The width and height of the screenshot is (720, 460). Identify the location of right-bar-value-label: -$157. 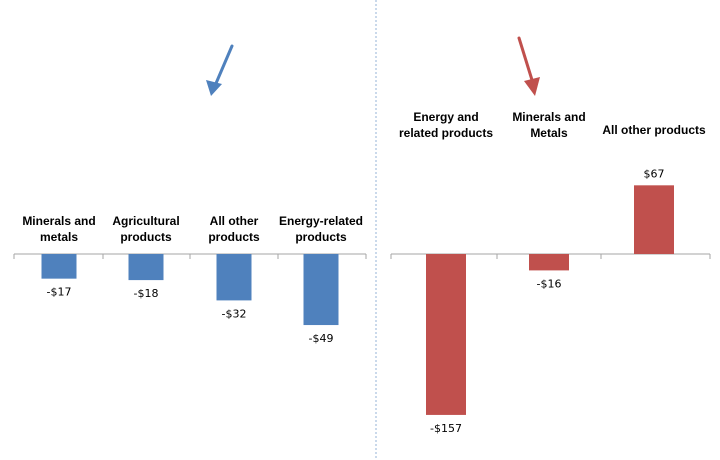
(446, 428).